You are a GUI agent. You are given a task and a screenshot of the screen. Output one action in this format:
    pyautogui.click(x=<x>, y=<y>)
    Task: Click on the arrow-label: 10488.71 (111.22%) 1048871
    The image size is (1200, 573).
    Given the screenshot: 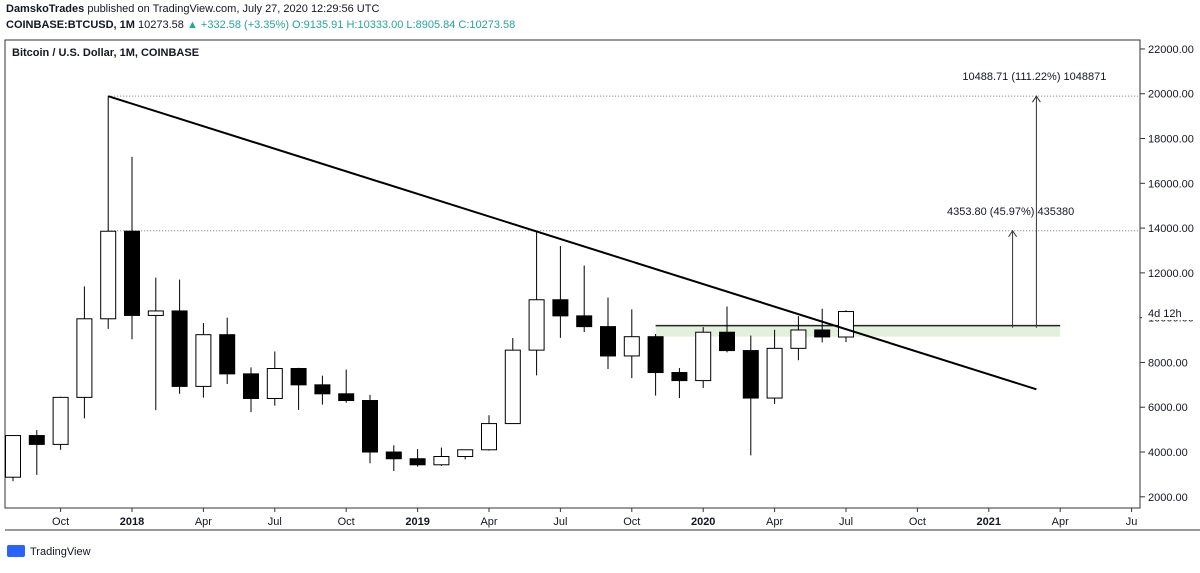 What is the action you would take?
    pyautogui.click(x=1034, y=77)
    